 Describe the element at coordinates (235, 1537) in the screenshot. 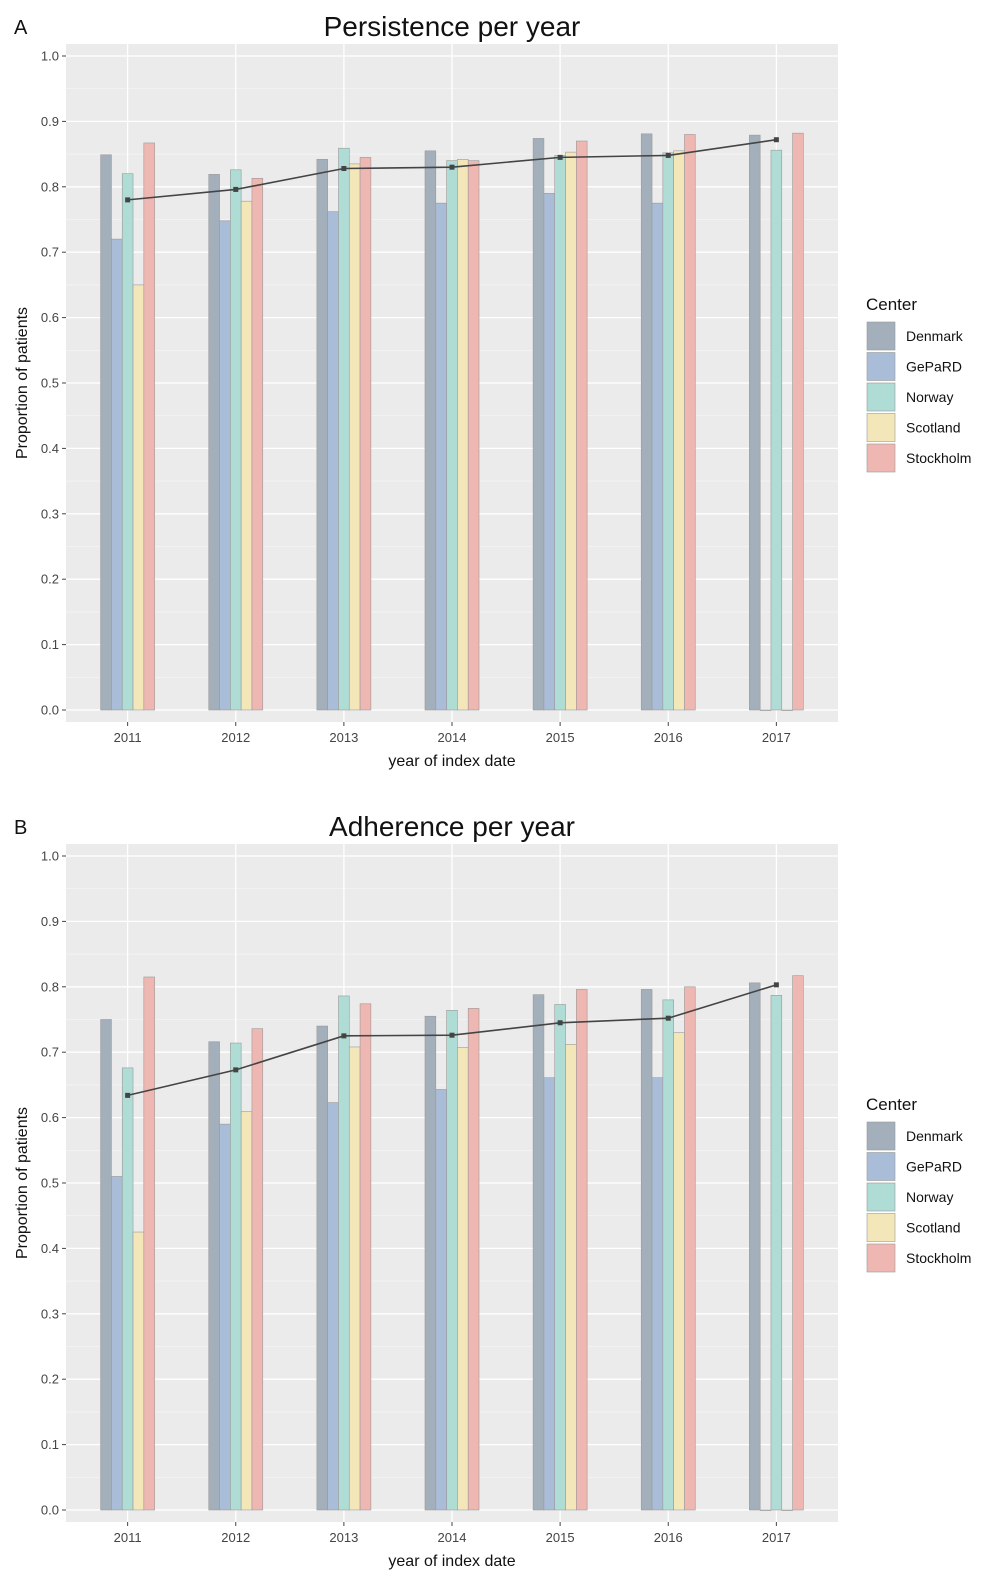

I see `x-tick-label: 2012` at that location.